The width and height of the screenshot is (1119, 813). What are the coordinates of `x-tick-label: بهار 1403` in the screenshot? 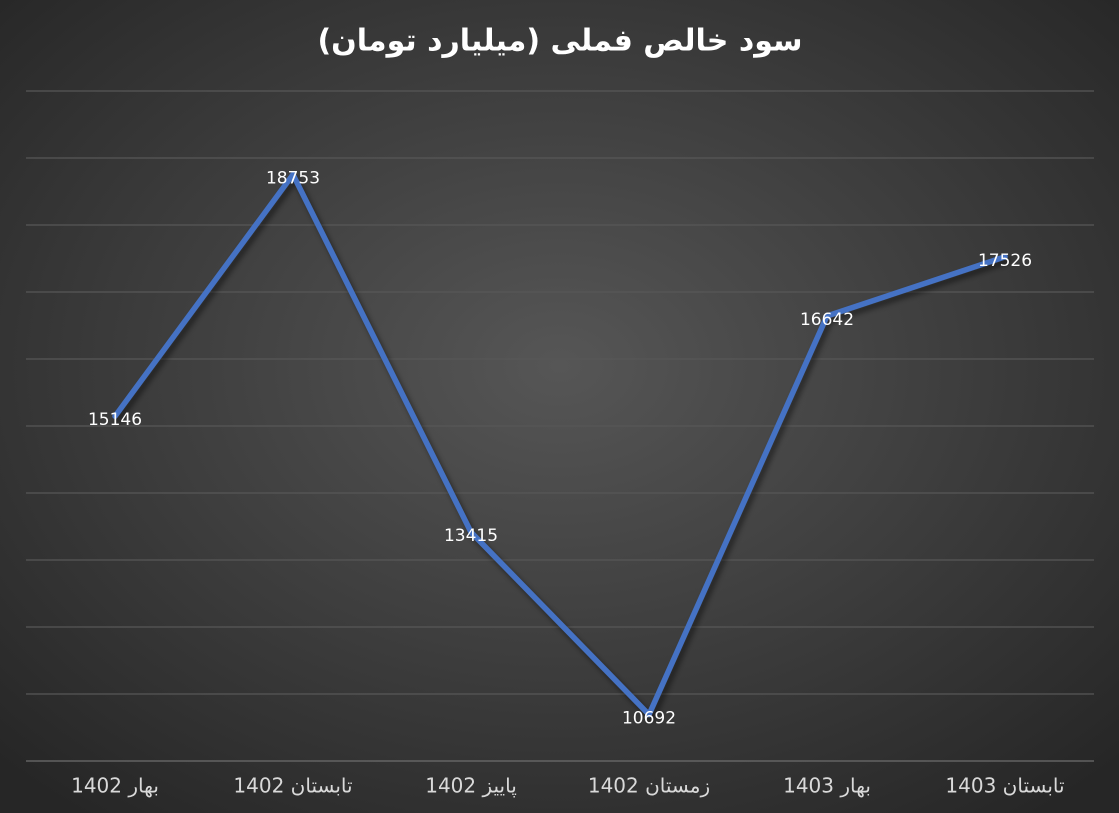 It's located at (827, 786).